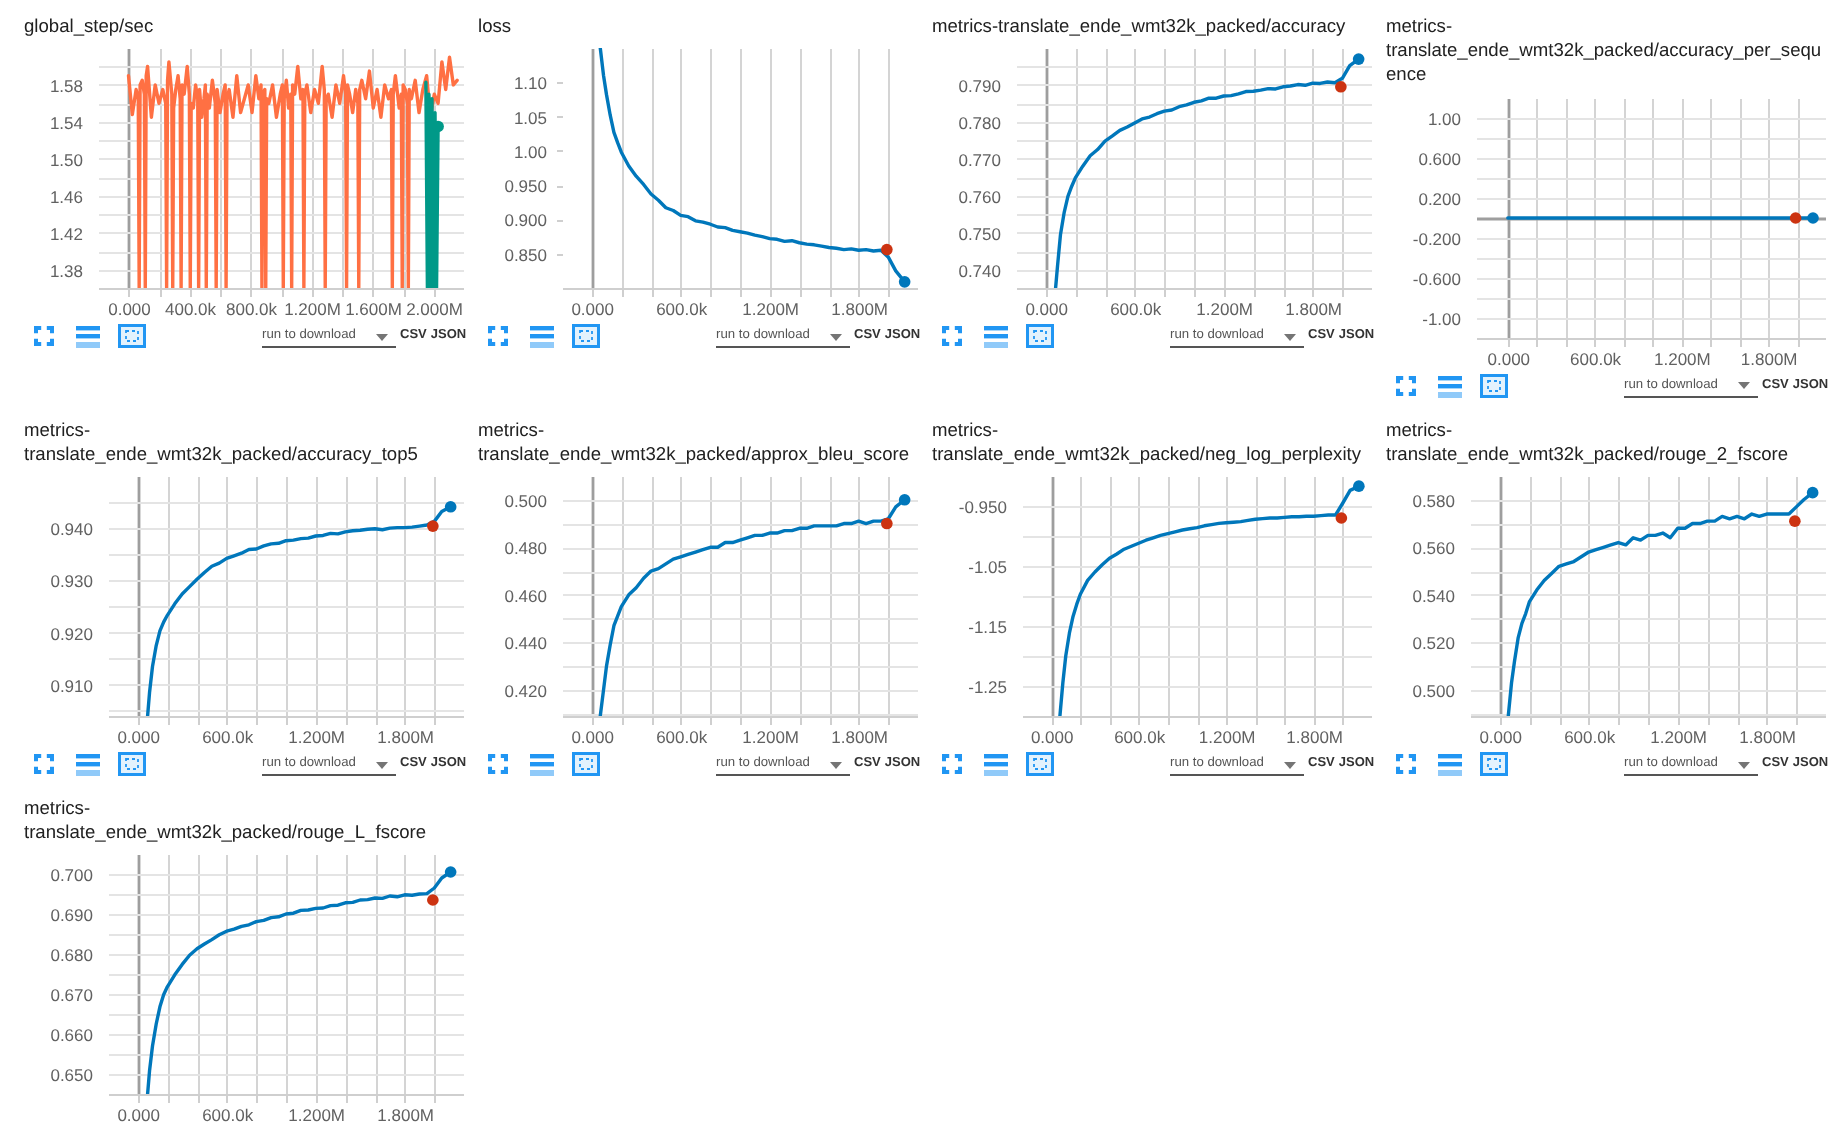 Image resolution: width=1842 pixels, height=1134 pixels. I want to click on y-tick-label: 0.850, so click(526, 255).